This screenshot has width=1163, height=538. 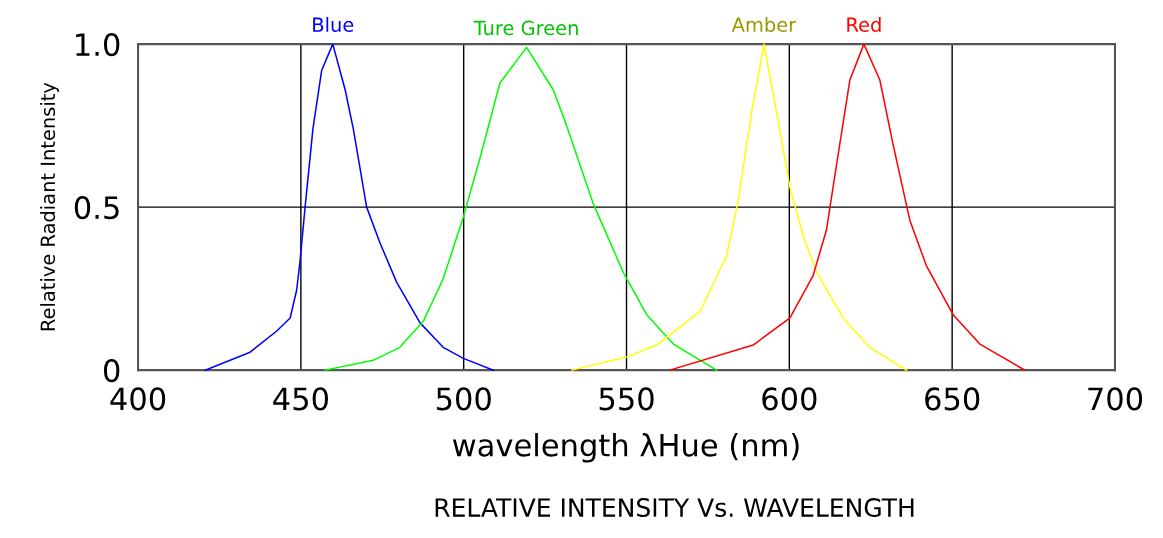 What do you see at coordinates (138, 399) in the screenshot?
I see `x-tick-label: 400` at bounding box center [138, 399].